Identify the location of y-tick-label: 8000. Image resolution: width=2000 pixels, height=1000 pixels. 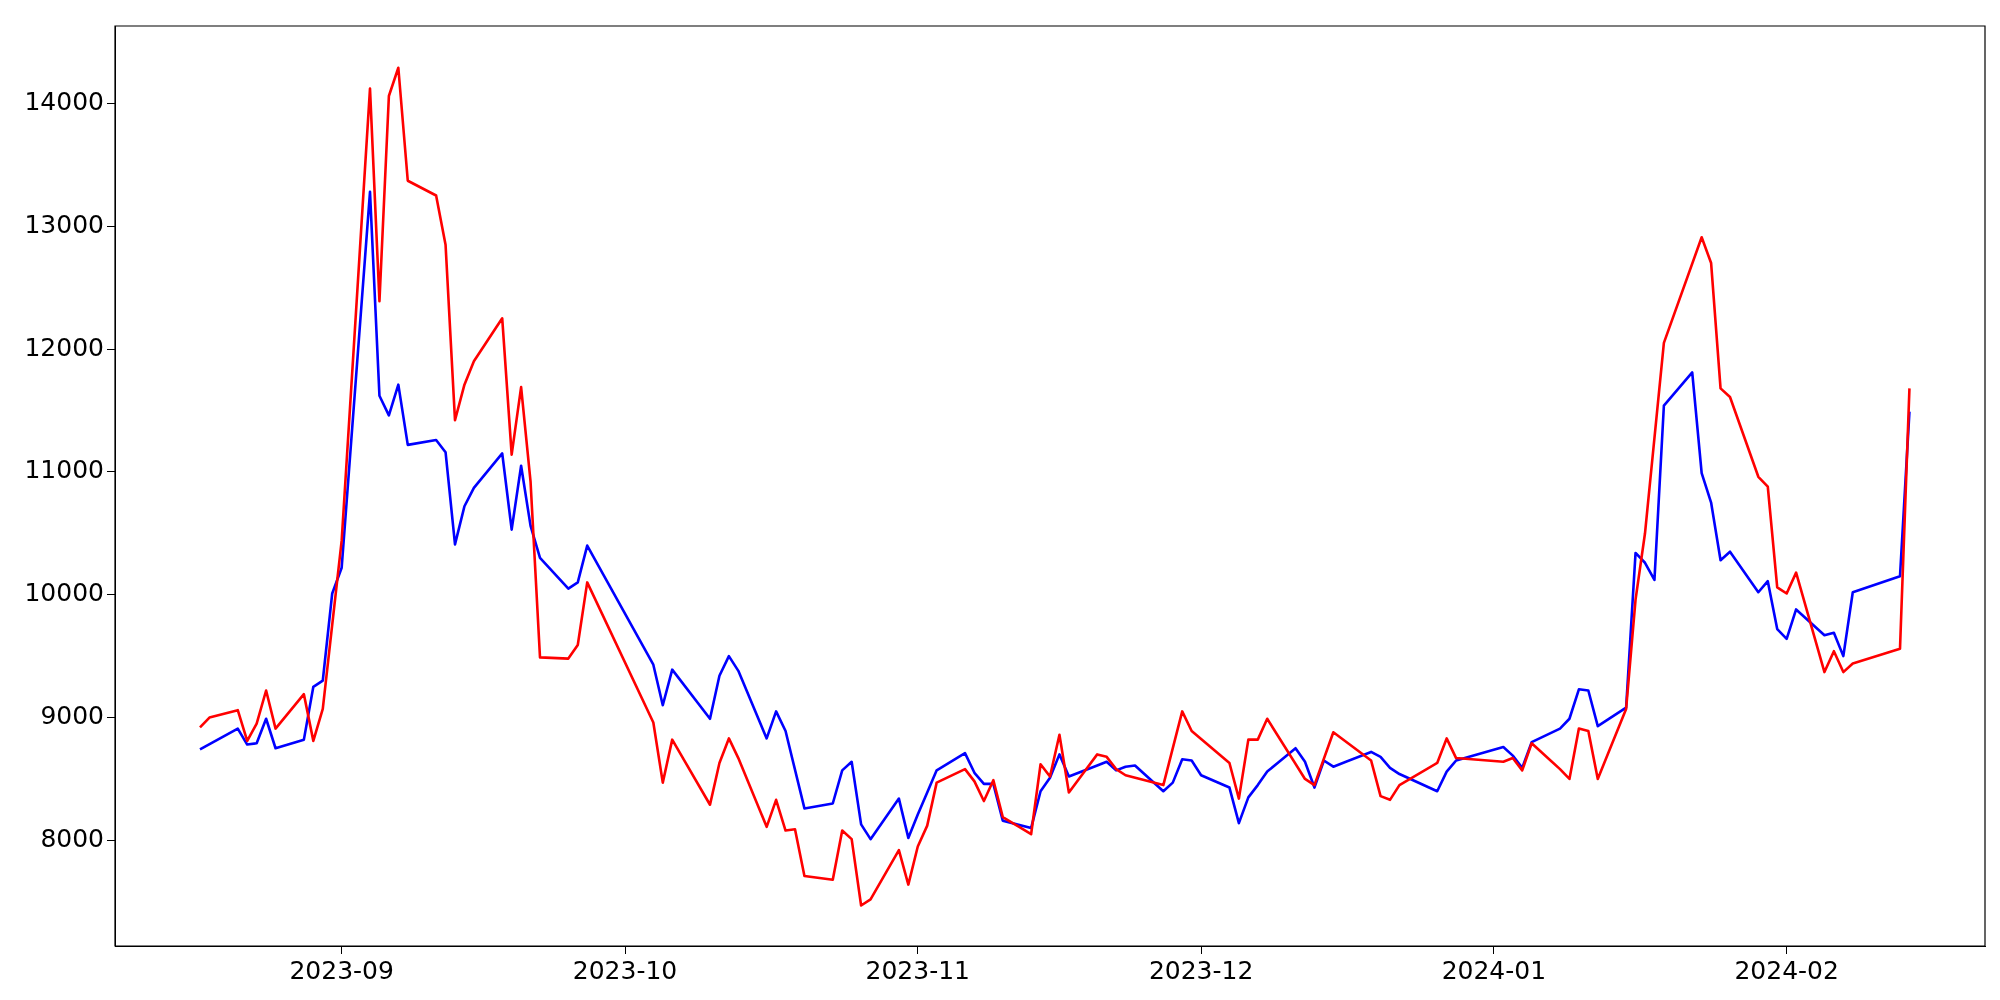
(72, 838).